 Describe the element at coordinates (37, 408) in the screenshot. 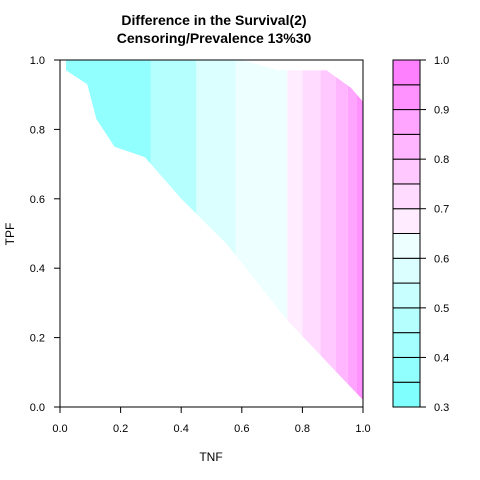

I see `y-tick-label: 0.0` at that location.